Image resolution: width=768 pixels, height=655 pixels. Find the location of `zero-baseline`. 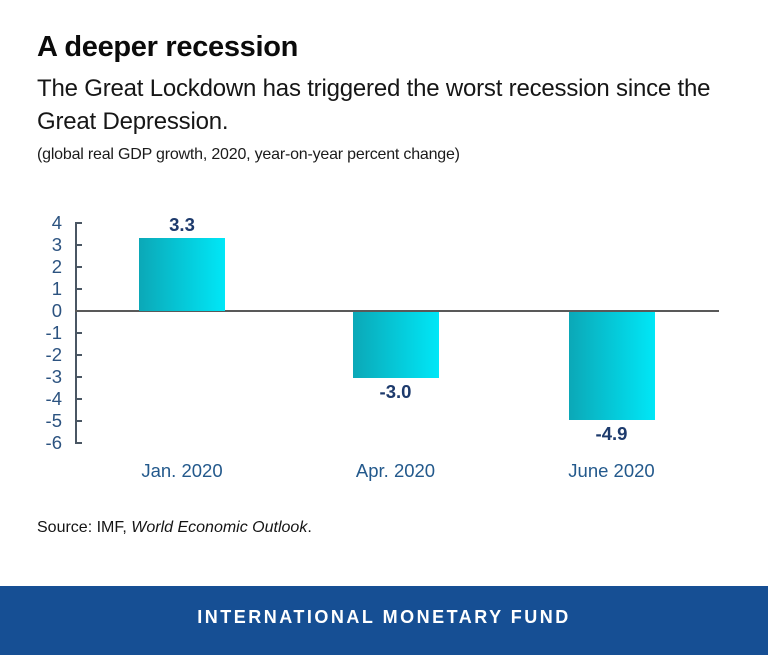

zero-baseline is located at coordinates (397, 311).